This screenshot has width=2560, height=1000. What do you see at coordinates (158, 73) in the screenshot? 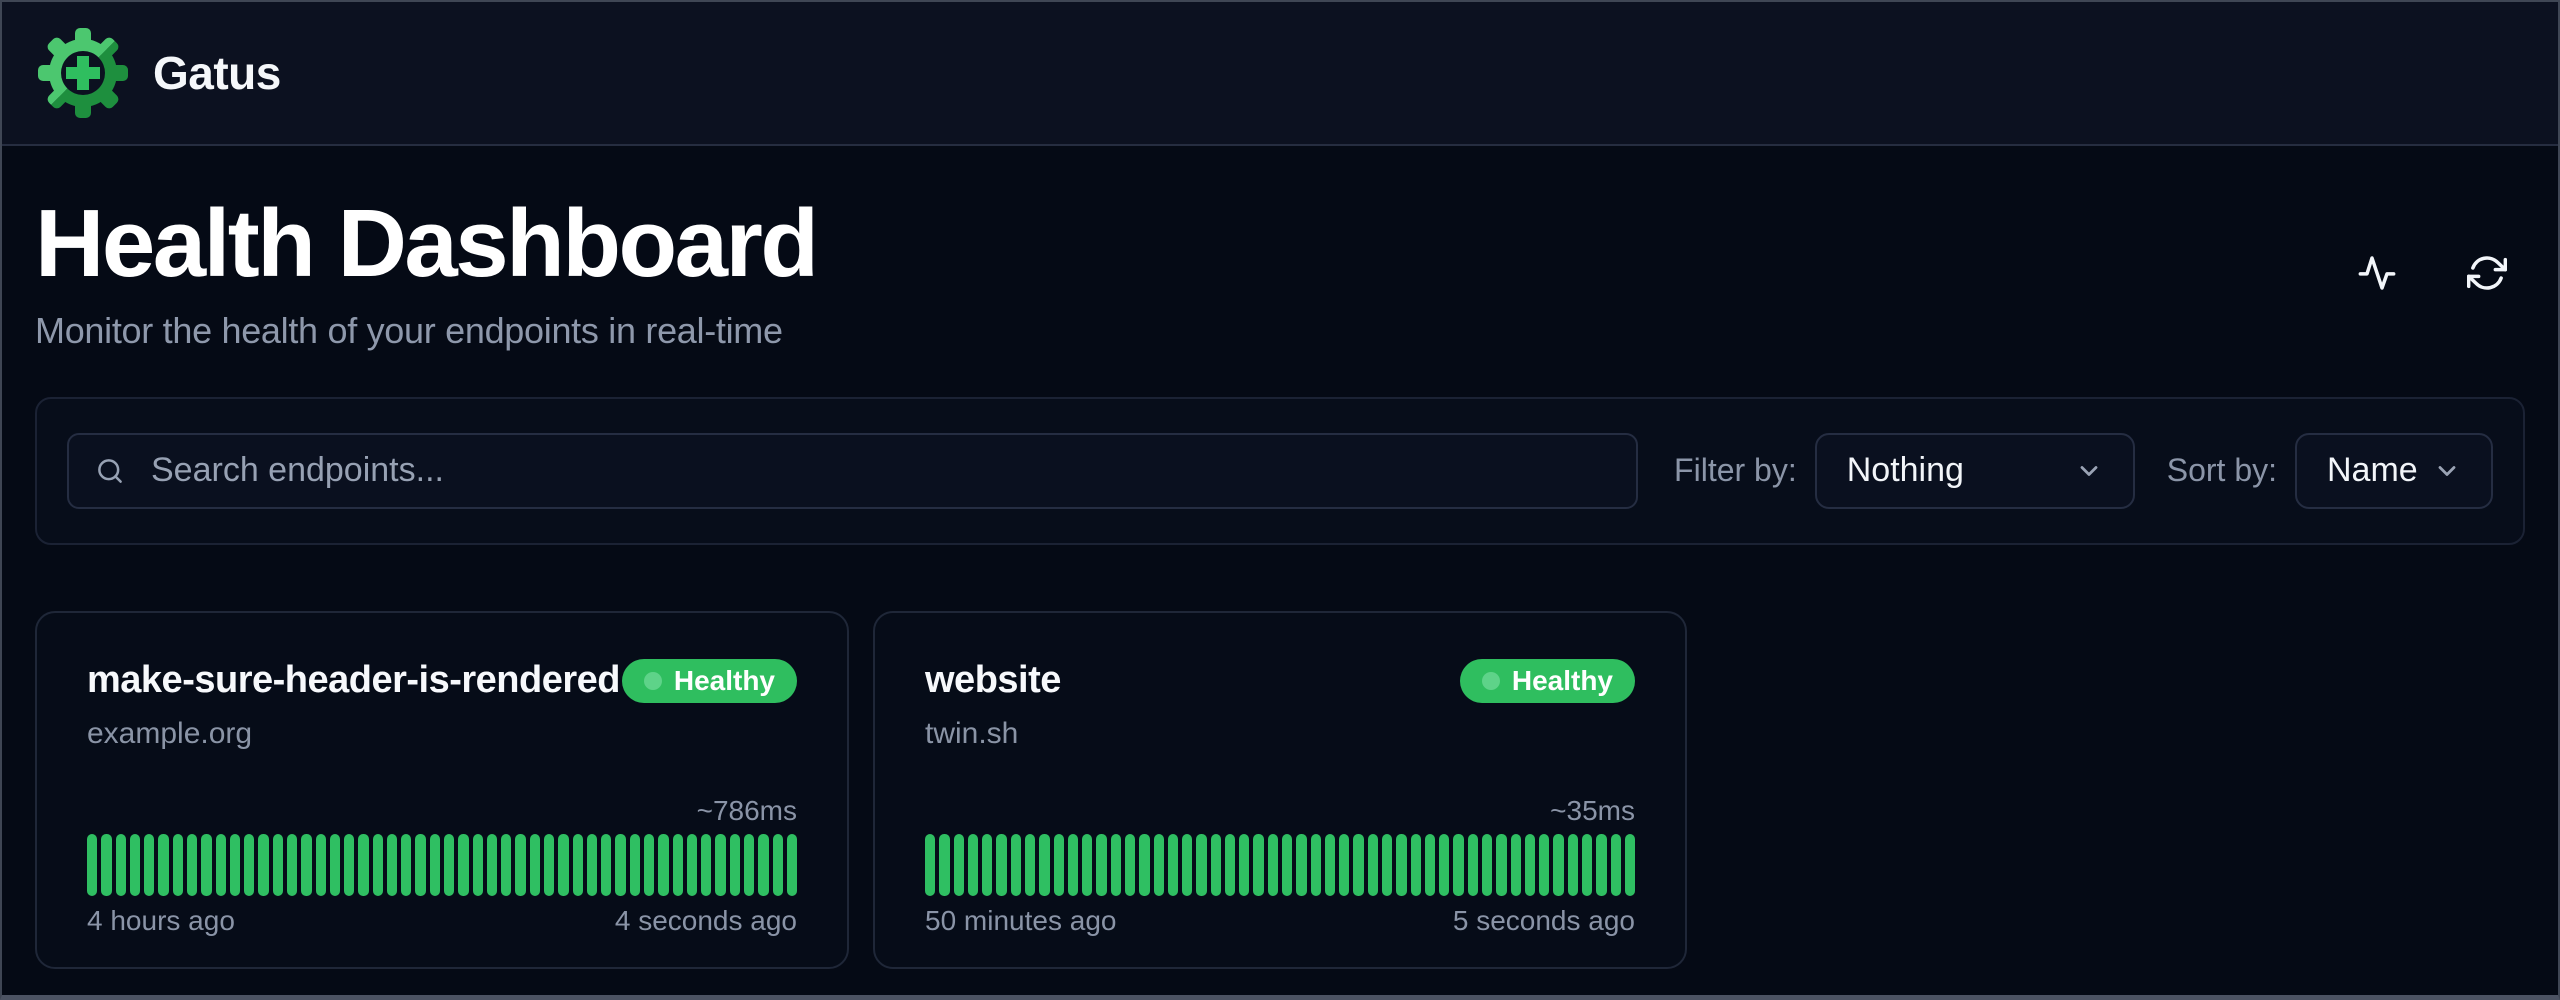
I see `brand-home-link: Gatus` at bounding box center [158, 73].